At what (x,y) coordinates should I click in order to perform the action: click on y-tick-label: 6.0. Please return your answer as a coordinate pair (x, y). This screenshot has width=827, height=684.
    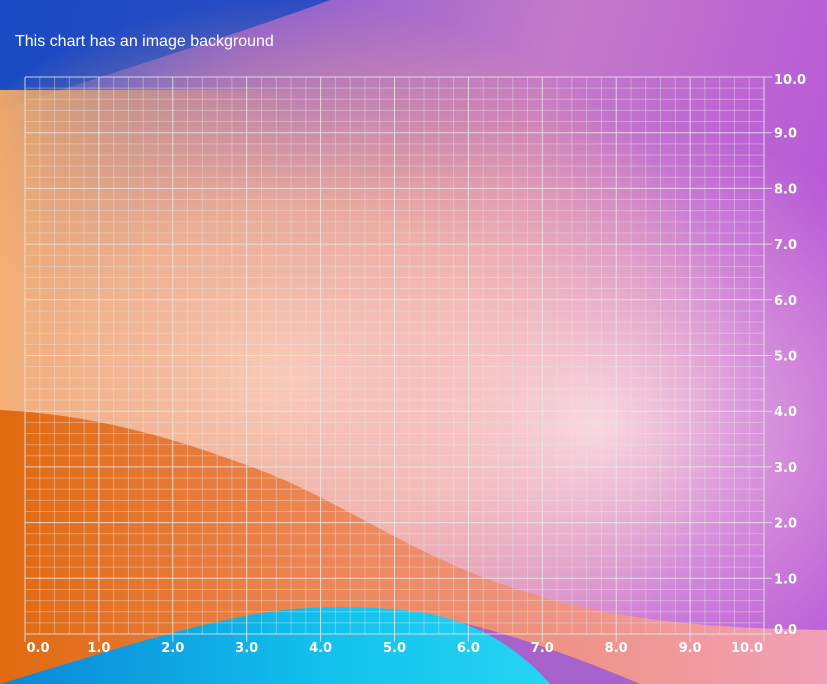
    Looking at the image, I should click on (785, 301).